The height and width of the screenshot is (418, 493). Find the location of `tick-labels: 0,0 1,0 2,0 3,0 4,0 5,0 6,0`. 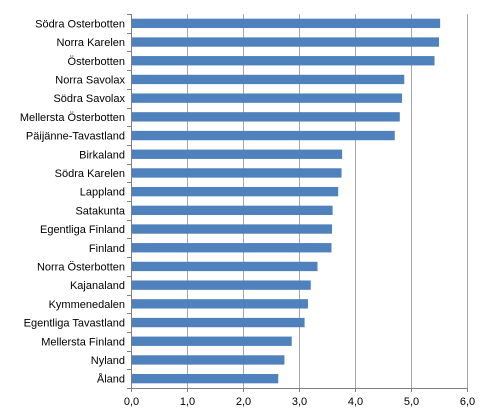

tick-labels: 0,0 1,0 2,0 3,0 4,0 5,0 6,0 is located at coordinates (299, 402).